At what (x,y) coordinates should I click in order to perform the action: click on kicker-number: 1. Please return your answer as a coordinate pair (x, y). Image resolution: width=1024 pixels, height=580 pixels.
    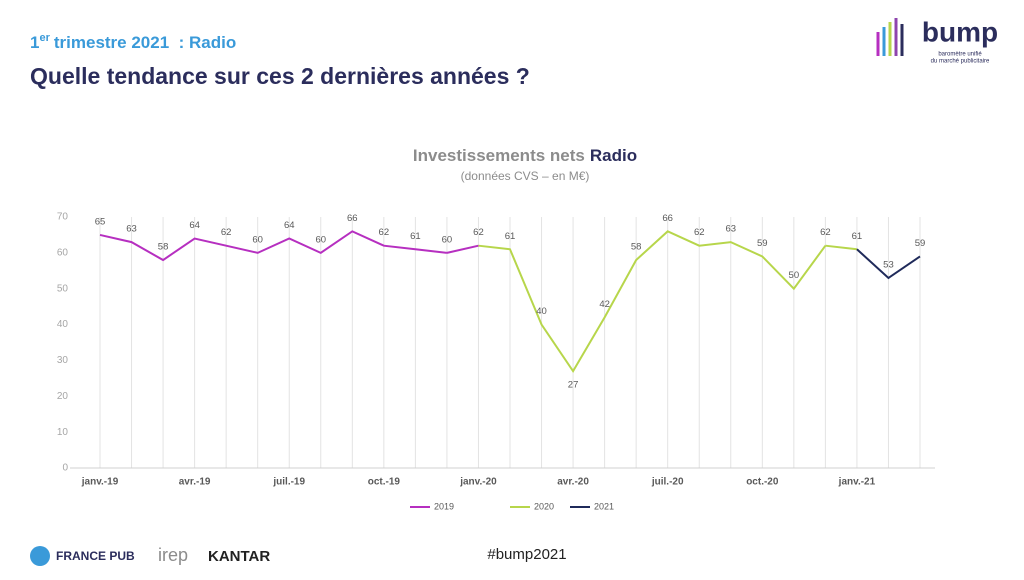
    Looking at the image, I should click on (34, 42).